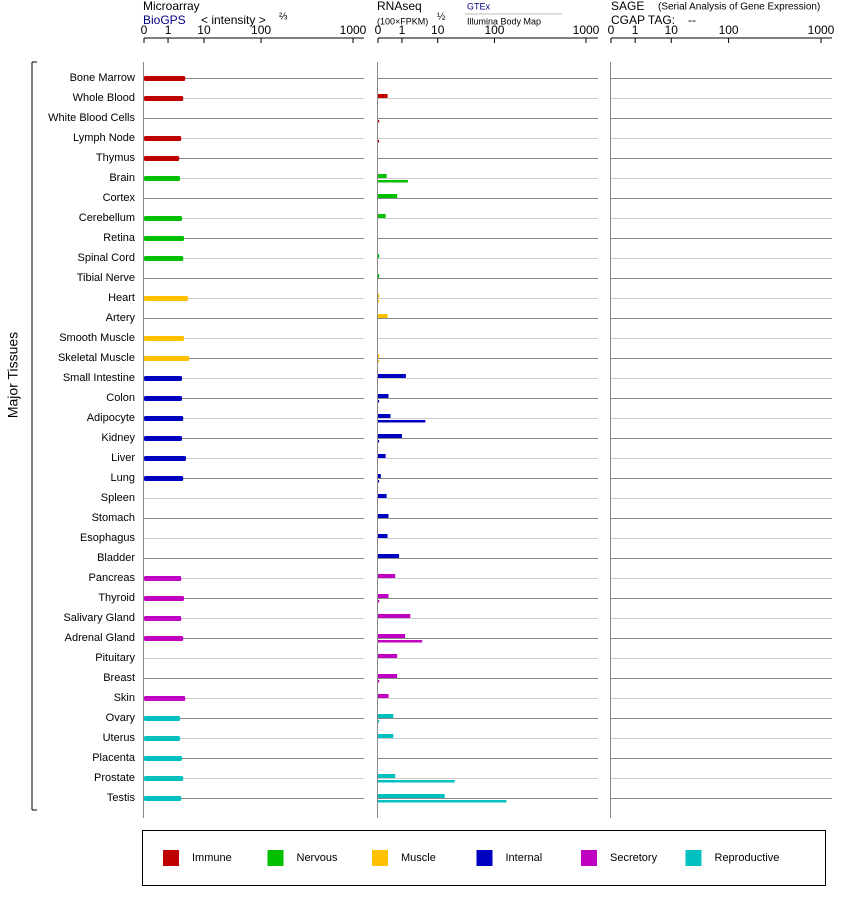 Image resolution: width=842 pixels, height=905 pixels. I want to click on tissue-label: Uterus, so click(119, 738).